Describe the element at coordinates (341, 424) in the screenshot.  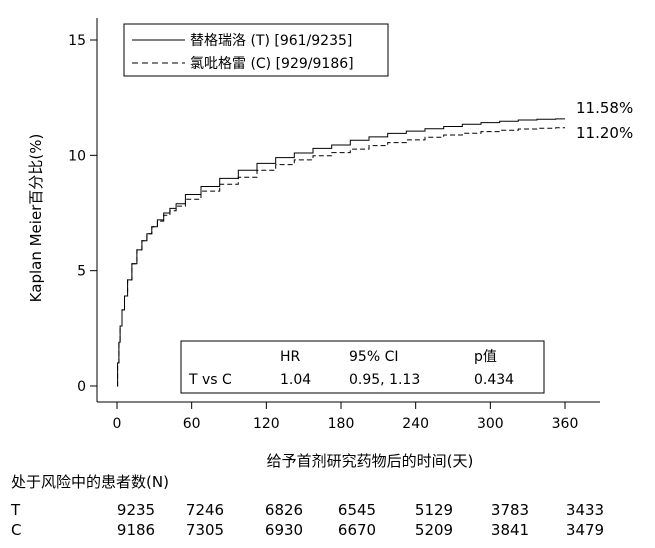
I see `x-tick-label: 180` at that location.